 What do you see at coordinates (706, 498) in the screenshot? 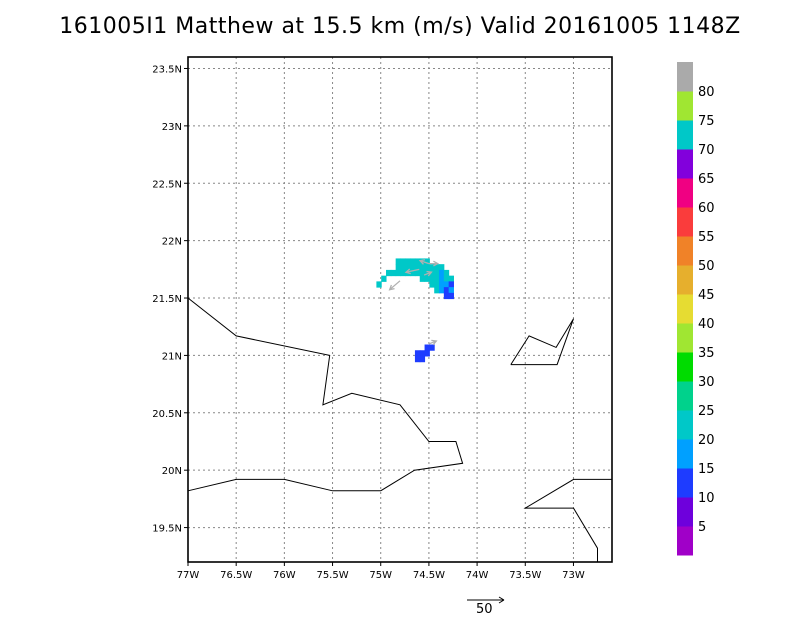
I see `colorbar-label: 10` at bounding box center [706, 498].